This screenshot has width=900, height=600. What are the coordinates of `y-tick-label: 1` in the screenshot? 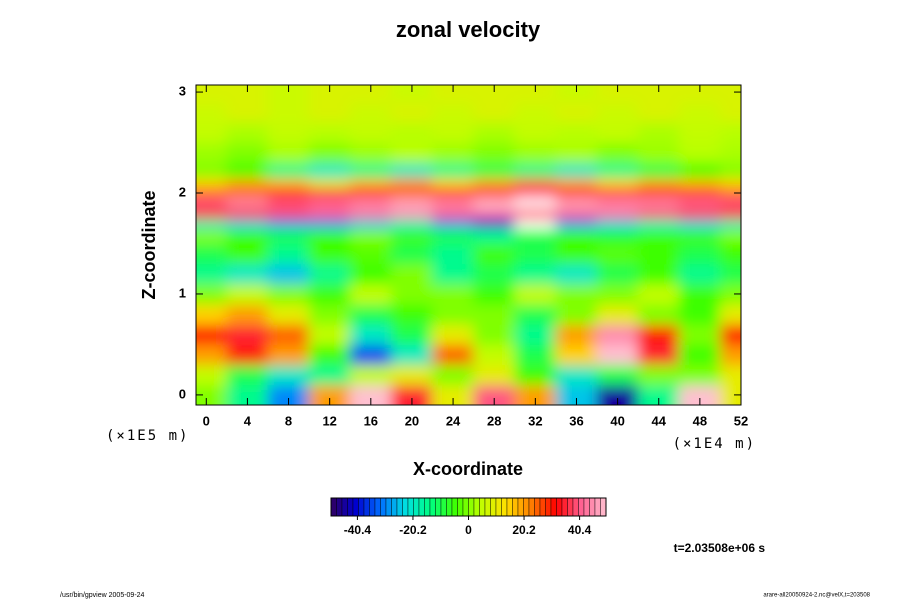 It's located at (182, 292).